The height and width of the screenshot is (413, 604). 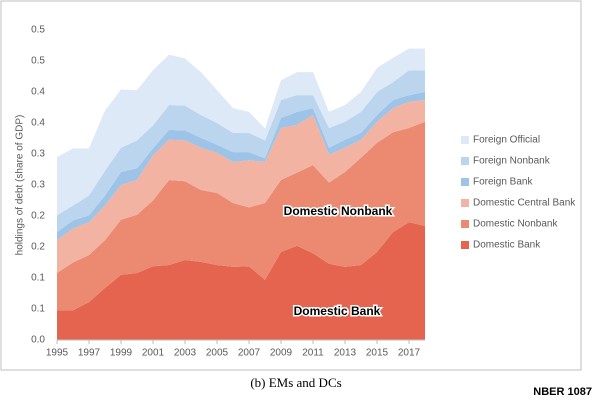 I want to click on x-tick-label: 1995, so click(x=57, y=353).